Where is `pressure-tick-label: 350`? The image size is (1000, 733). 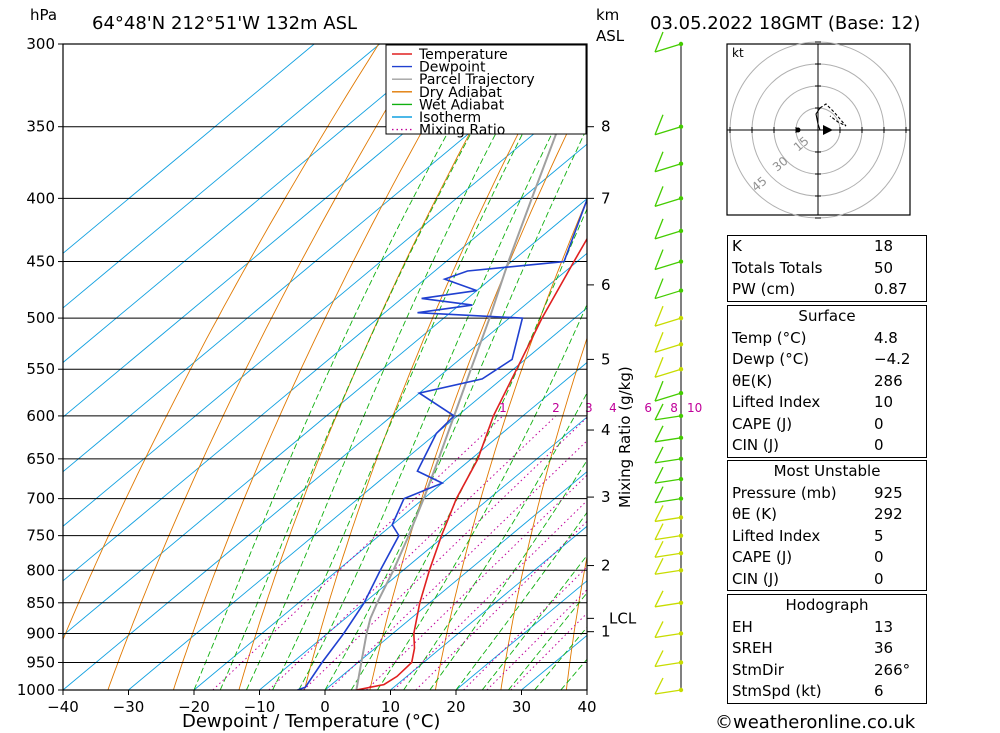
pressure-tick-label: 350 is located at coordinates (40, 127).